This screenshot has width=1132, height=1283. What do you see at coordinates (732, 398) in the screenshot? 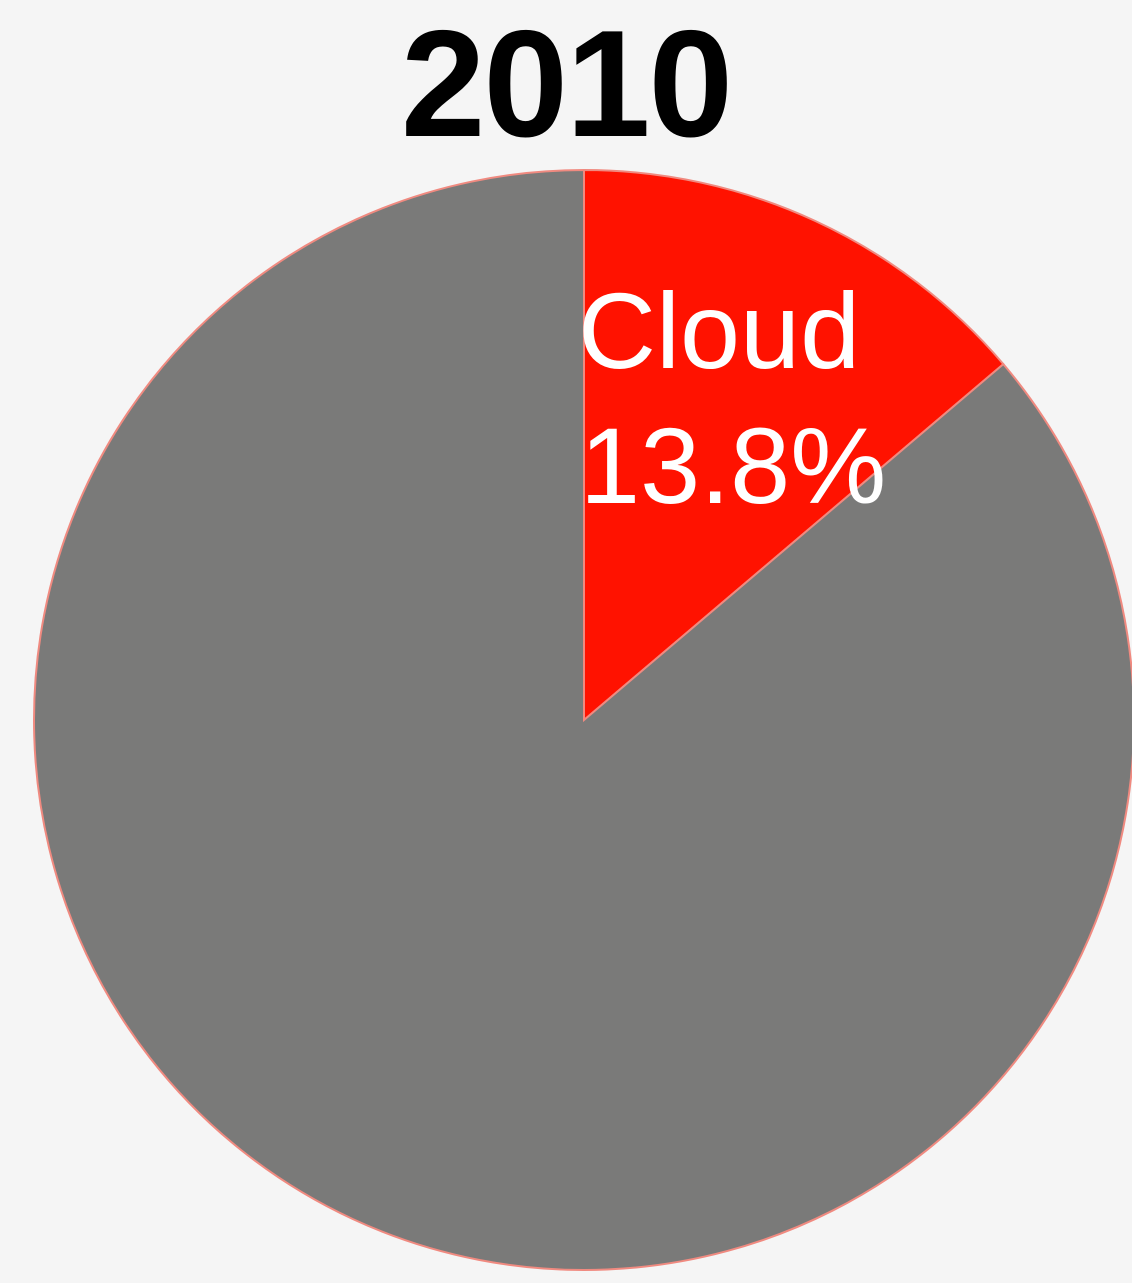
I see `pie-labels: Cloud 13.8%` at bounding box center [732, 398].